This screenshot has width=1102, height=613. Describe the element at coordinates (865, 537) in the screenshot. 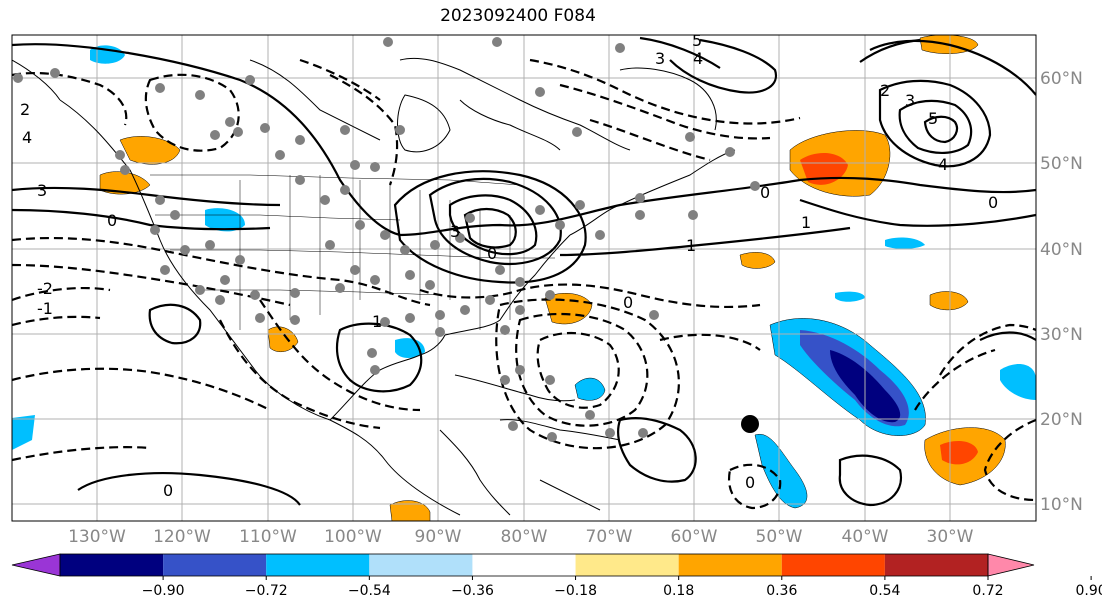

I see `lon-tick: 40°W` at that location.